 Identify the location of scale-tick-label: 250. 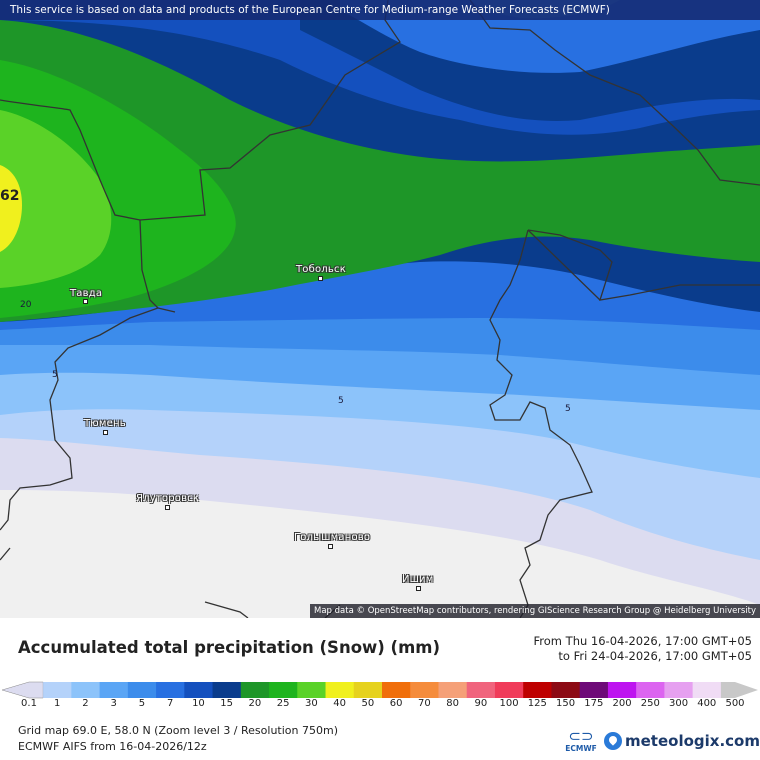
(650, 703).